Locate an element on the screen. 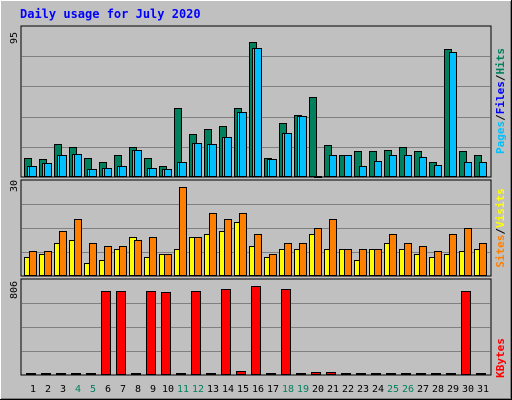 The height and width of the screenshot is (400, 512). legend-sep-1: / is located at coordinates (500, 117).